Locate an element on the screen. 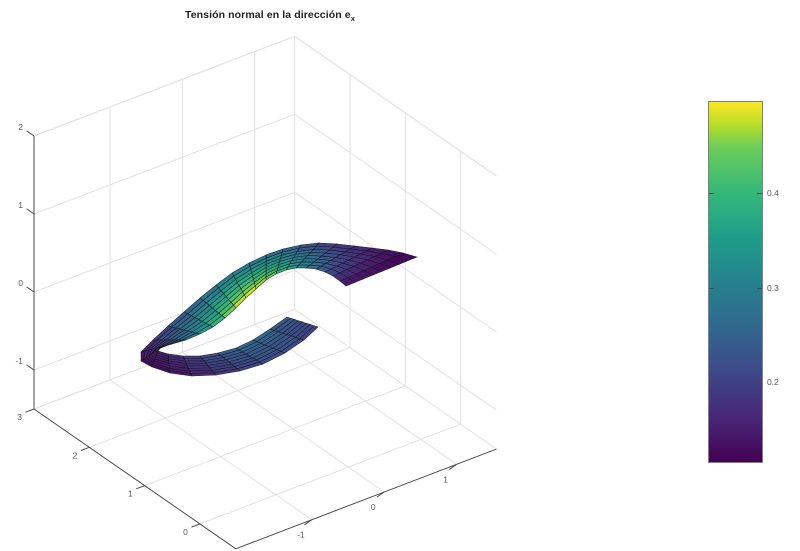  colorbar is located at coordinates (735, 282).